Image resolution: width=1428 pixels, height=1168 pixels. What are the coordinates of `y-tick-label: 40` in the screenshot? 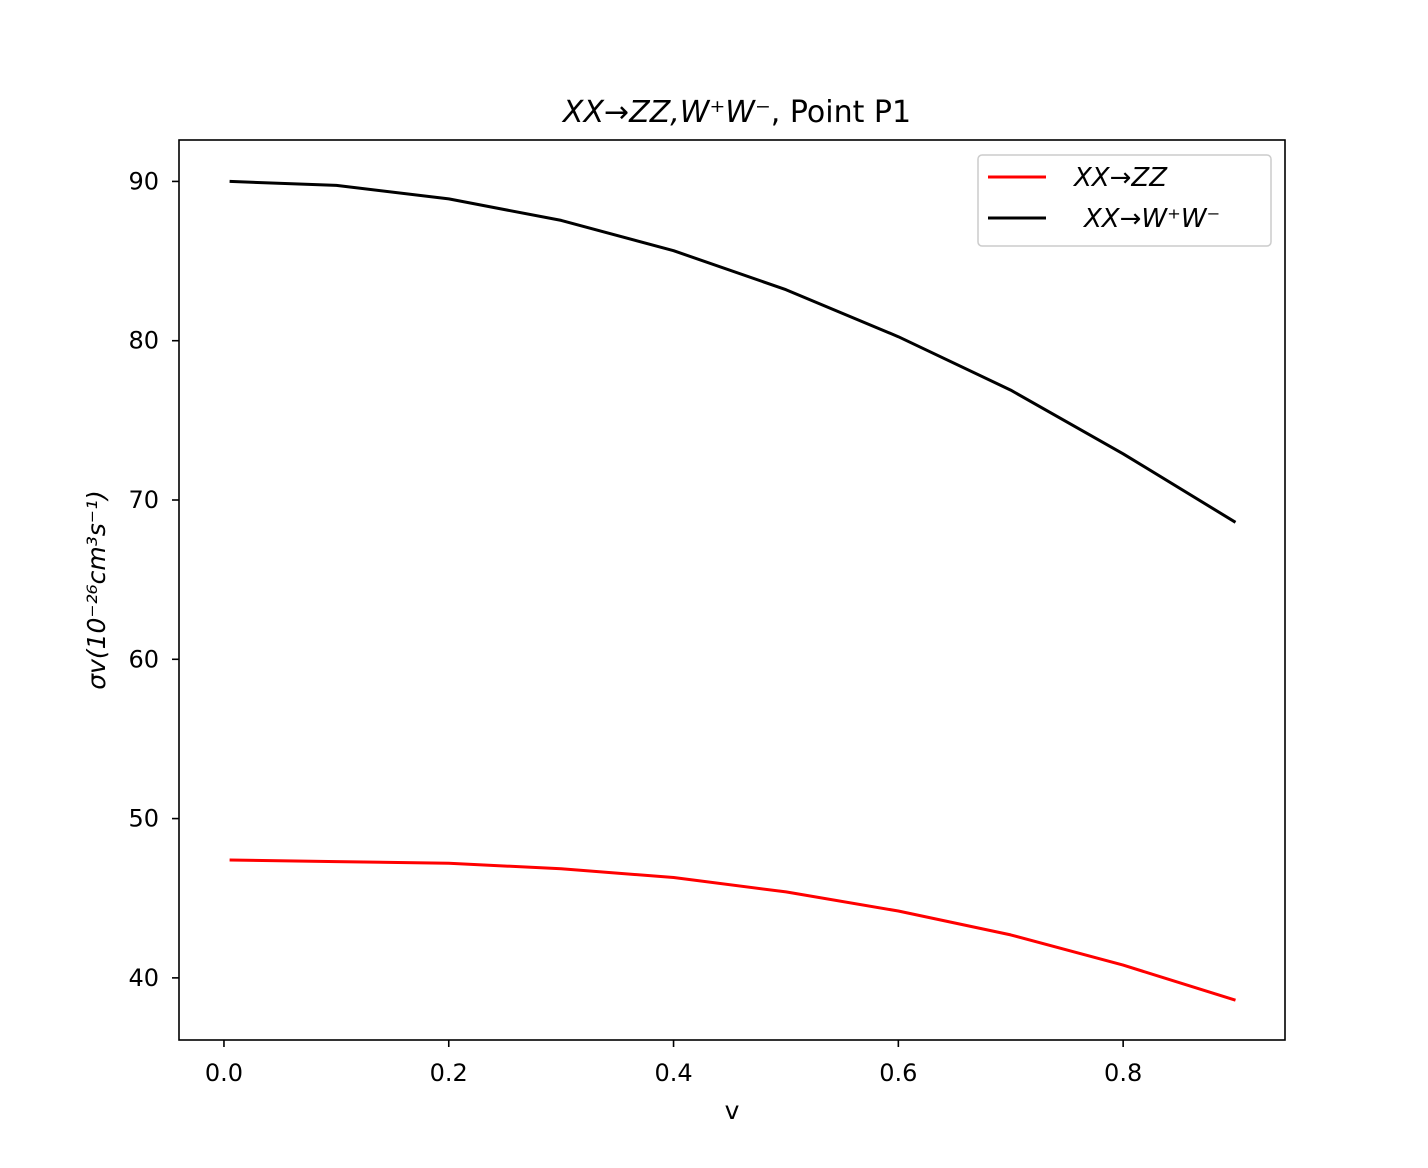 It's located at (143, 978).